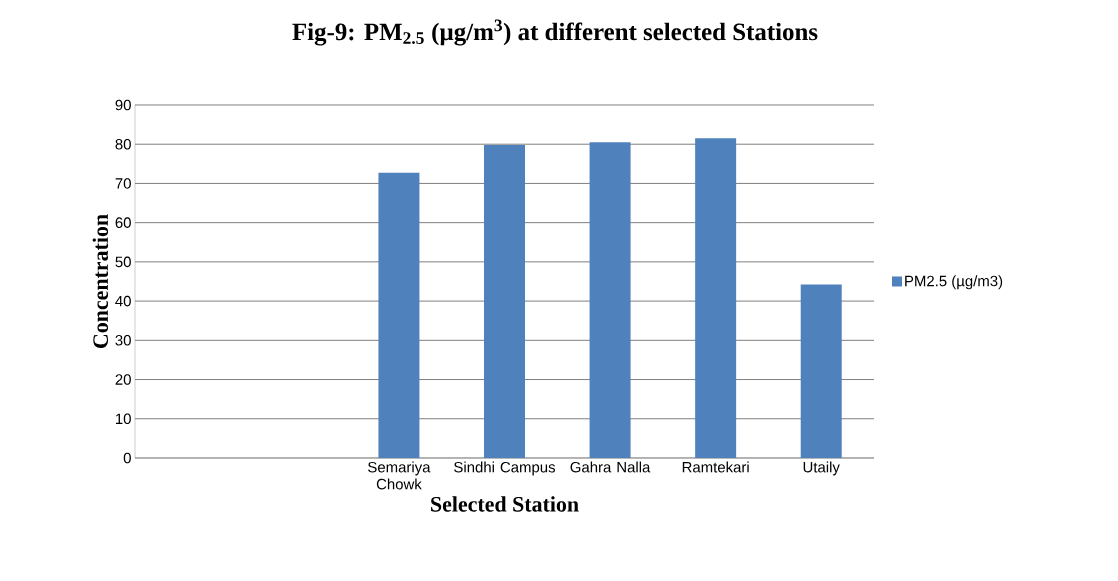  Describe the element at coordinates (123, 144) in the screenshot. I see `y-tick-label: 80` at that location.